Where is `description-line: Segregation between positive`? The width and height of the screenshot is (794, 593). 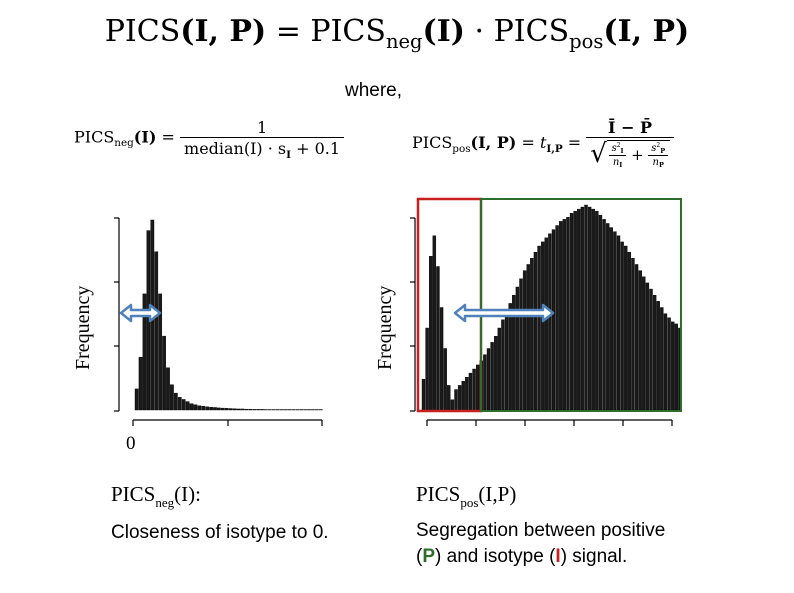
description-line: Segregation between positive is located at coordinates (541, 530).